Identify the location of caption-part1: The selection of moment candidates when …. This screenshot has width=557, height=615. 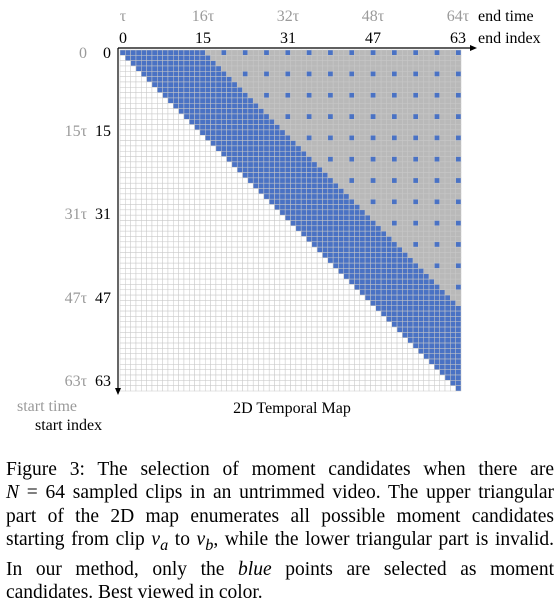
(325, 469).